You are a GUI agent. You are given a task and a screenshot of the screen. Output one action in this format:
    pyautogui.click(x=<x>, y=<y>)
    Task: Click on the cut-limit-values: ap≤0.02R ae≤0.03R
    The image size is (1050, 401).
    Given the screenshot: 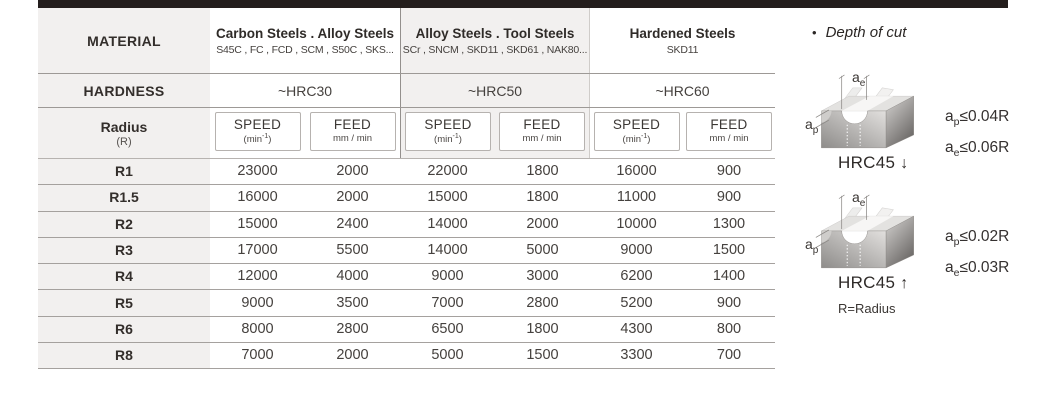 What is the action you would take?
    pyautogui.click(x=977, y=255)
    